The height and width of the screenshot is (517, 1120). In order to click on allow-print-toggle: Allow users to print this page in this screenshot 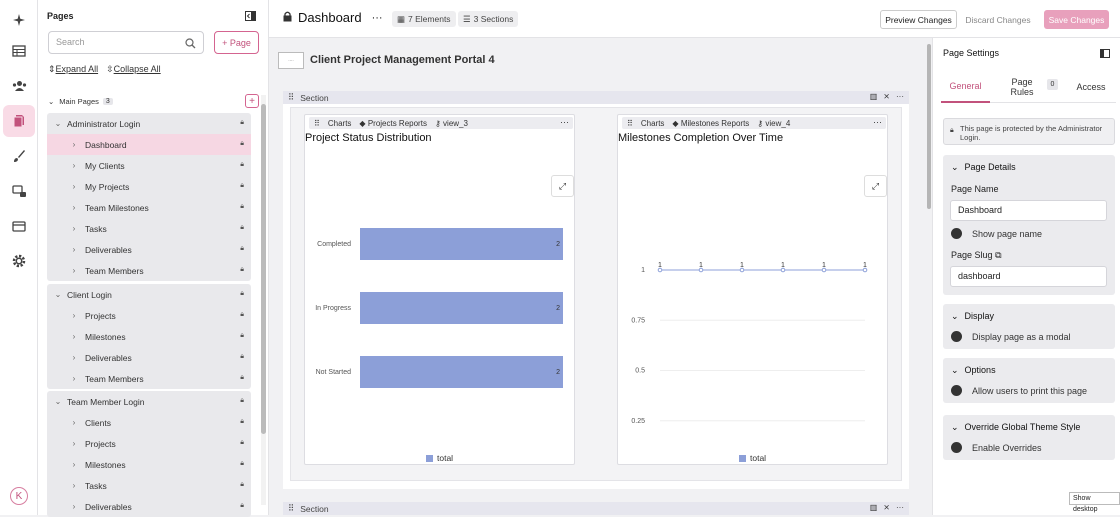, I will do `click(1019, 390)`.